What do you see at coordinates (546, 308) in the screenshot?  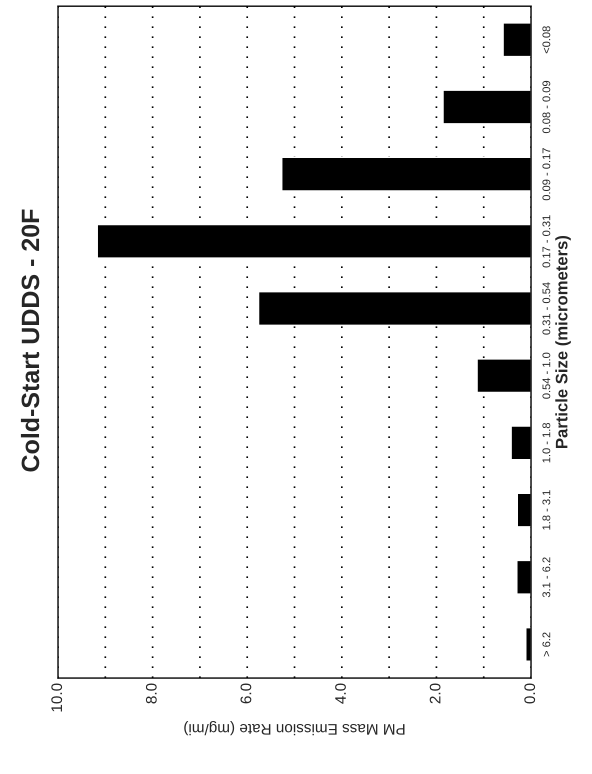 I see `y-tick-label: 0.31 - 0.54` at bounding box center [546, 308].